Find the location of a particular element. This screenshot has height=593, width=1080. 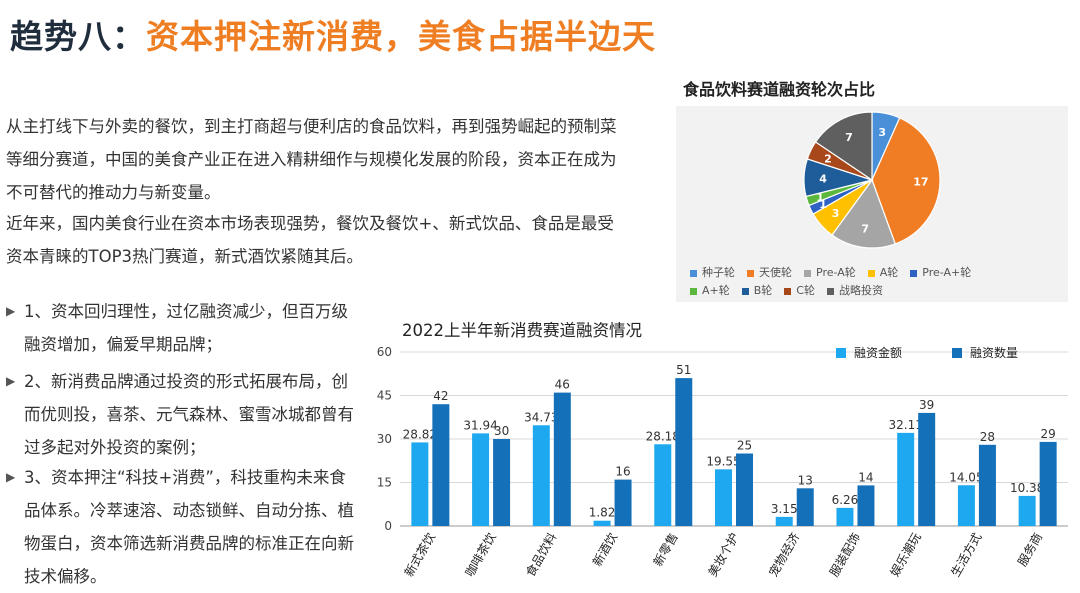

pie-legend-item: B轮 is located at coordinates (757, 290).